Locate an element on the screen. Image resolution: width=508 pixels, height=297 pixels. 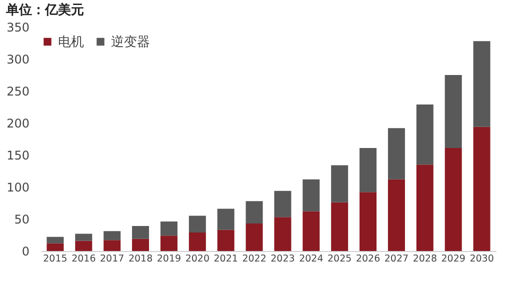
x-tick-label: 2016 is located at coordinates (84, 259).